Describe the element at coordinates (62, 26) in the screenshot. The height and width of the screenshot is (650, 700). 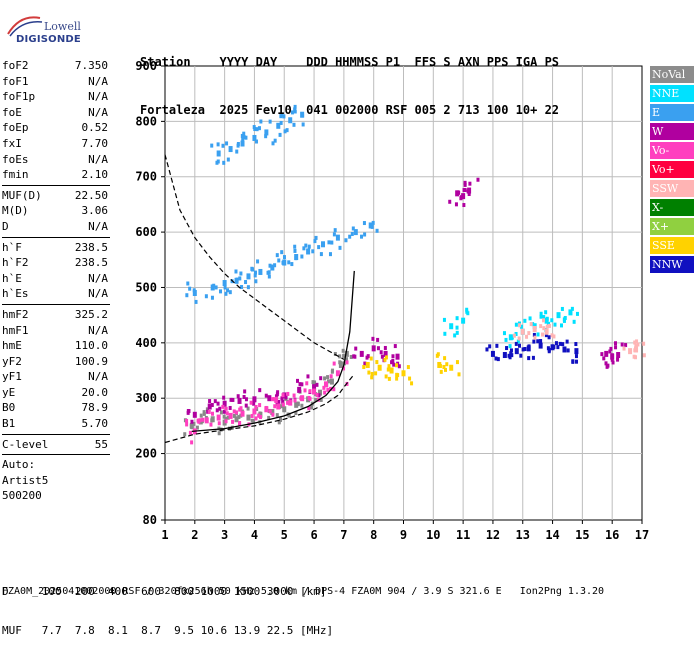
I see `logo-lowell-text: Lowell` at that location.